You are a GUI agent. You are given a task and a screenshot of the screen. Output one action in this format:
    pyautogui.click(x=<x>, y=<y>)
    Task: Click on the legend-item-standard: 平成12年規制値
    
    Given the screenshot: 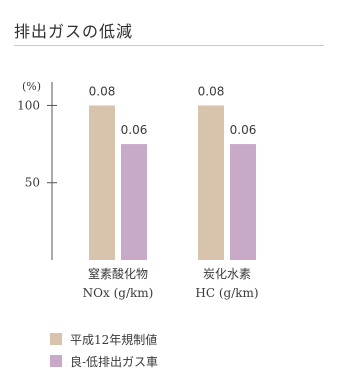 What is the action you would take?
    pyautogui.click(x=104, y=339)
    